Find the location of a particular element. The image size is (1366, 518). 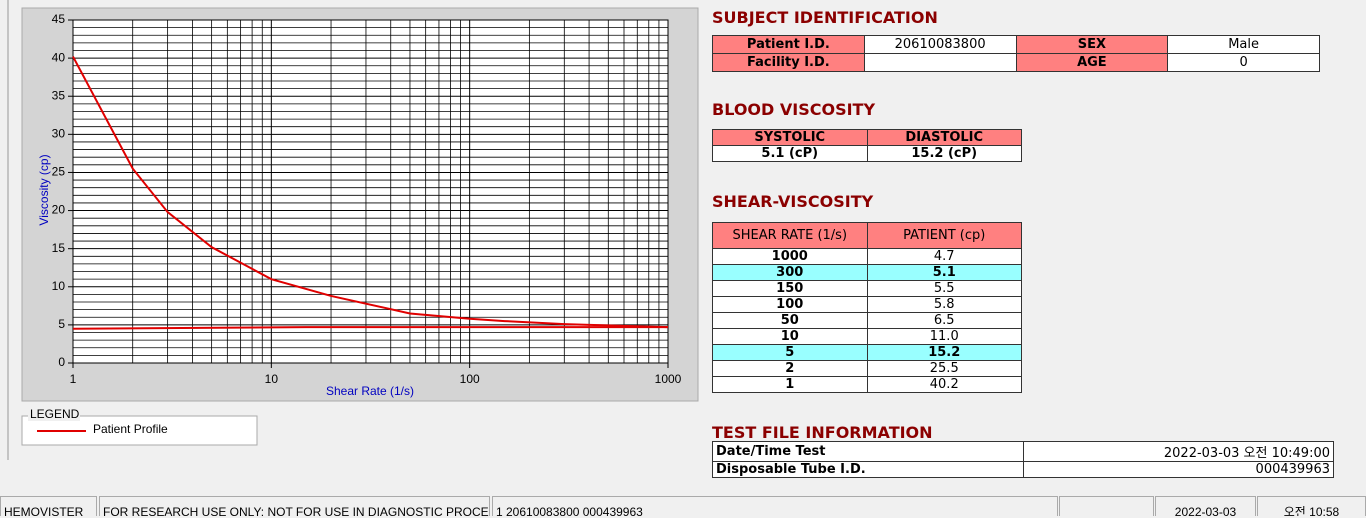

status-cell: 2022-03-03 is located at coordinates (1205, 506).